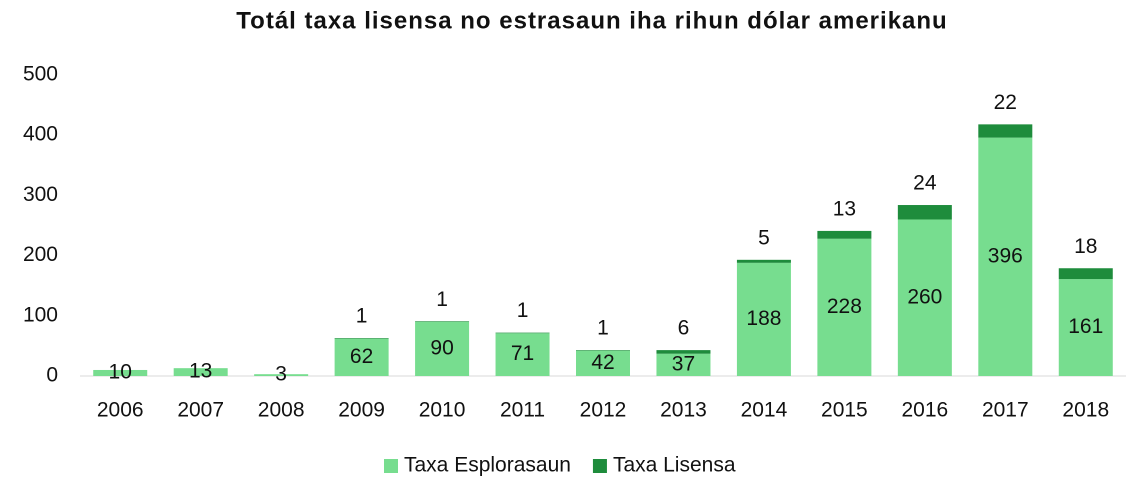 This screenshot has width=1132, height=478. Describe the element at coordinates (1085, 410) in the screenshot. I see `x-tick-label: 2018` at that location.